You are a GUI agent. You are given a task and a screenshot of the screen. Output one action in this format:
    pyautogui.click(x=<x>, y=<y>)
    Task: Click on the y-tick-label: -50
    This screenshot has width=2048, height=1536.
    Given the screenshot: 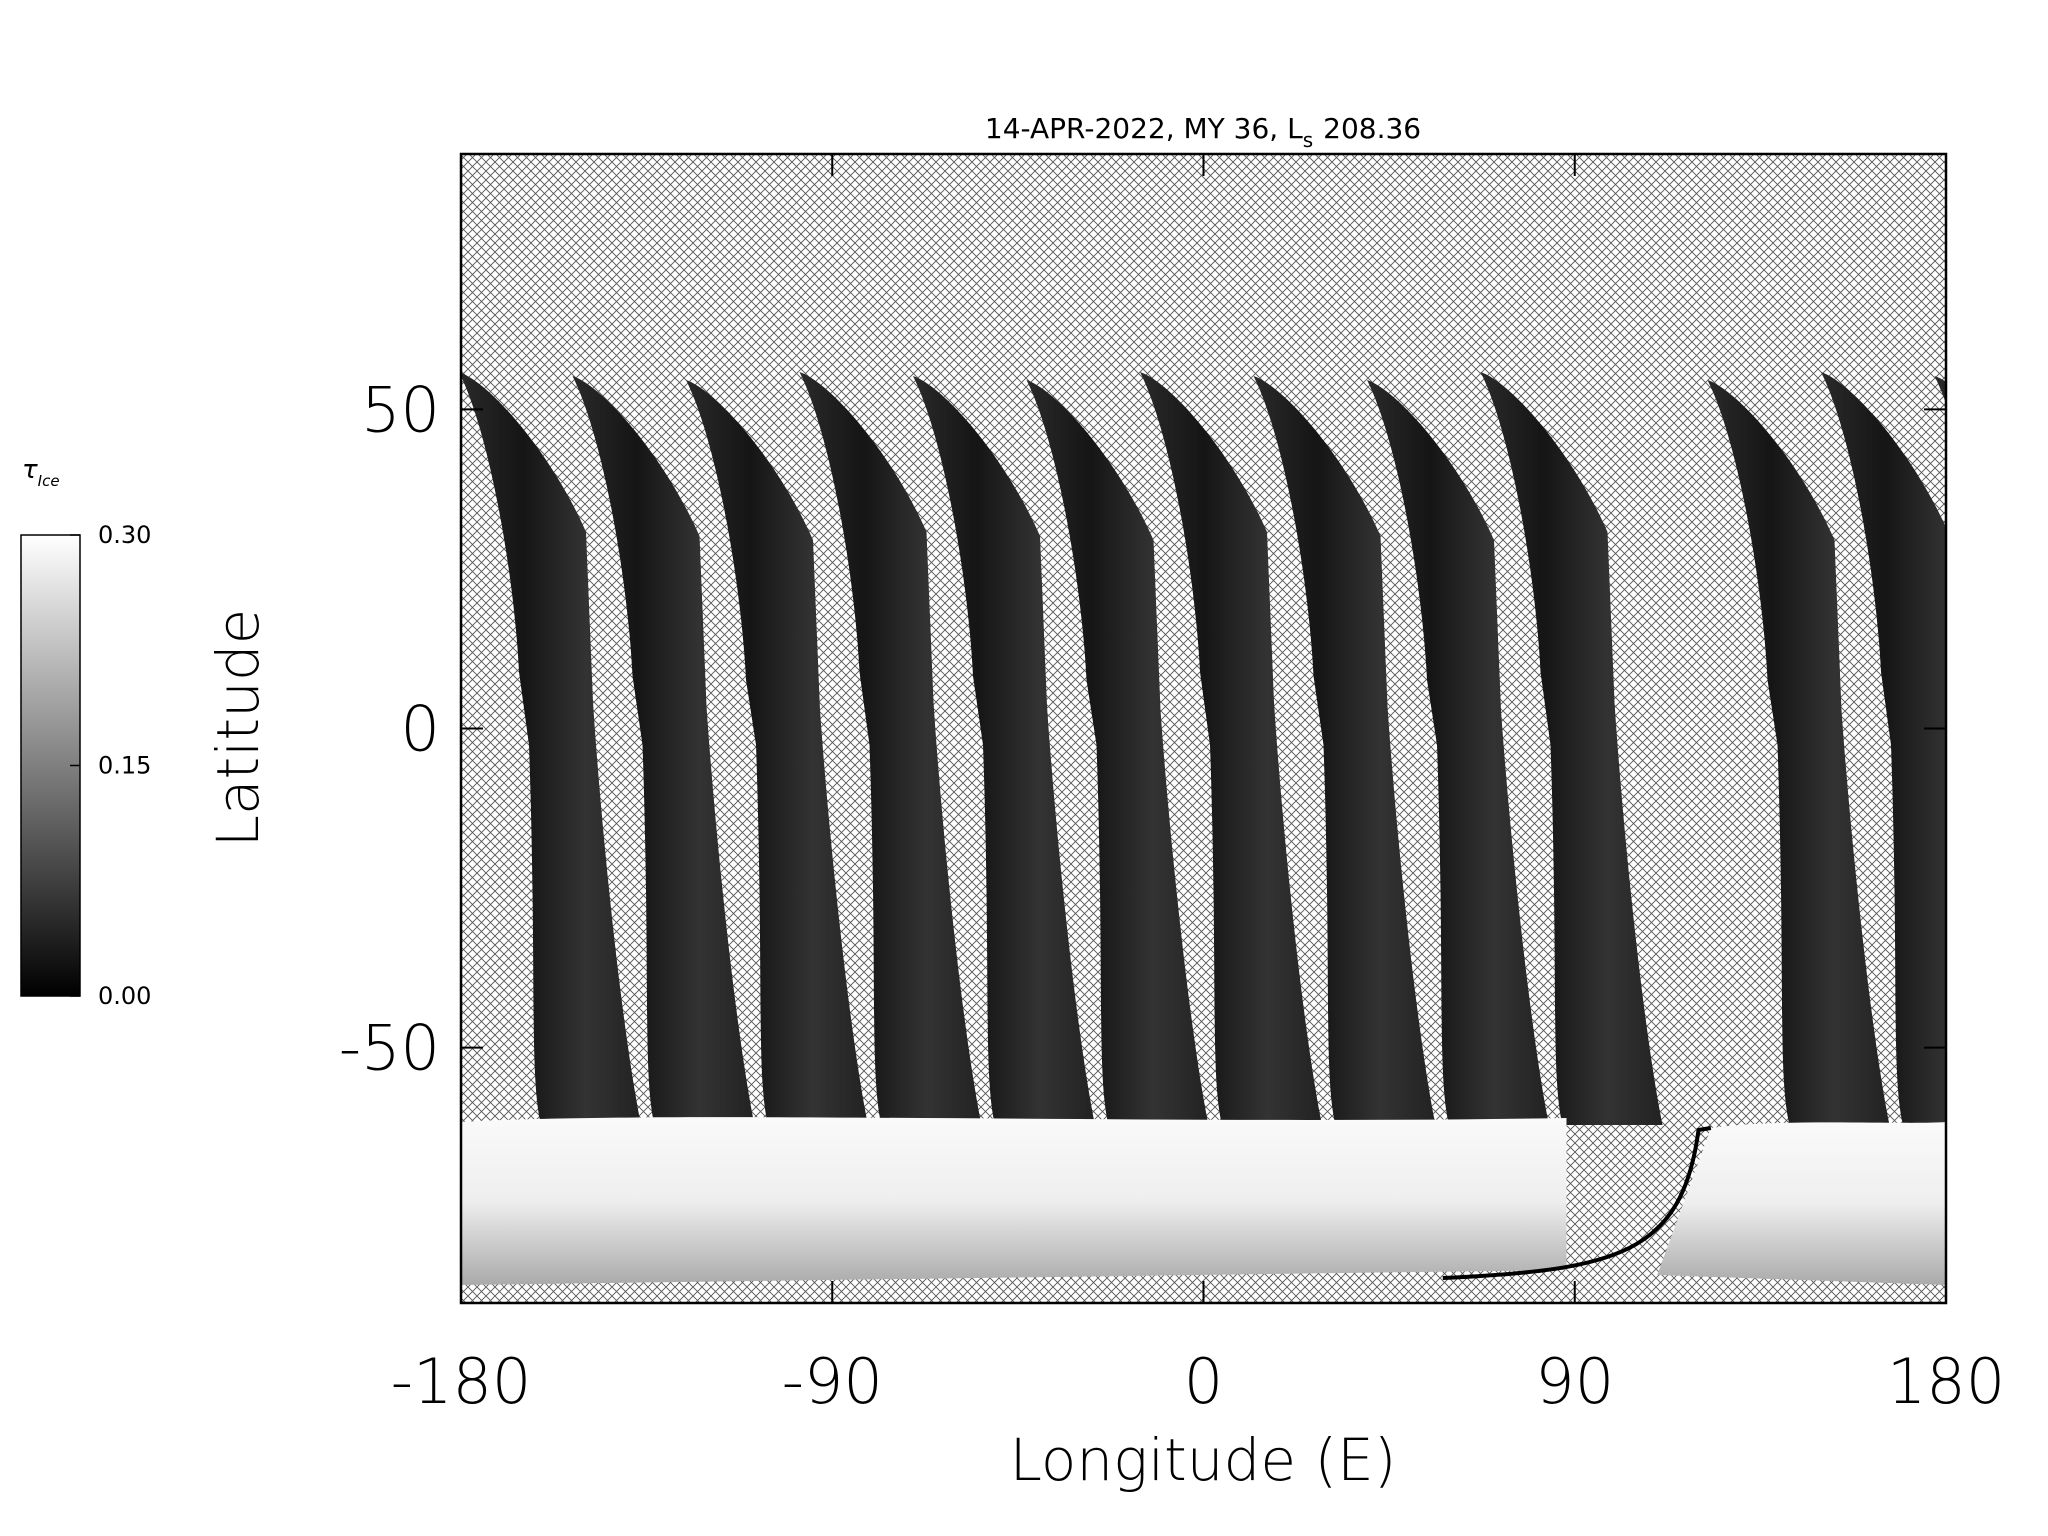 What is the action you would take?
    pyautogui.click(x=389, y=1048)
    